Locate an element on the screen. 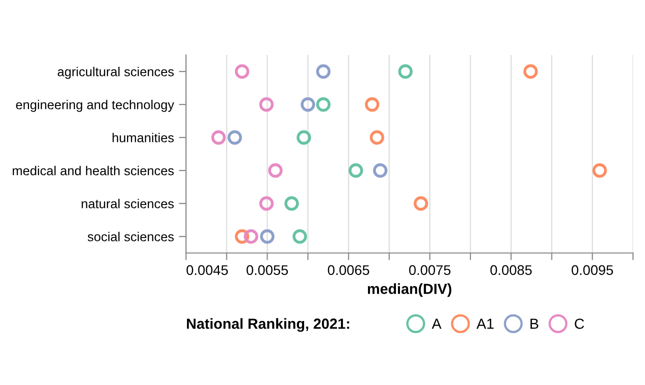  legend-label: B is located at coordinates (534, 323).